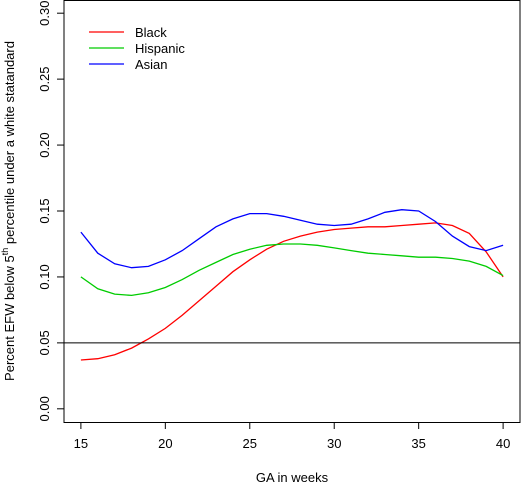 The width and height of the screenshot is (524, 488). I want to click on x-tick-label: 40, so click(503, 443).